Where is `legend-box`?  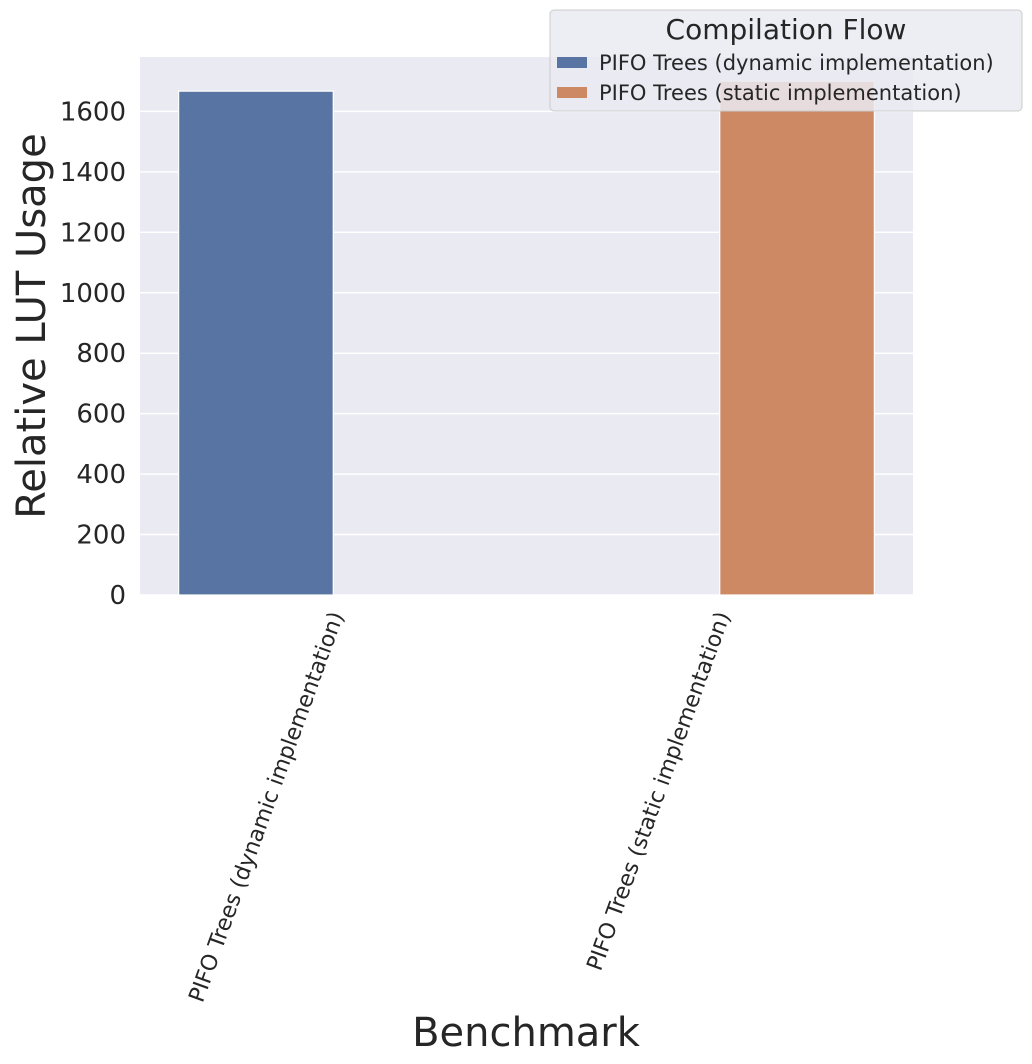
legend-box is located at coordinates (786, 60).